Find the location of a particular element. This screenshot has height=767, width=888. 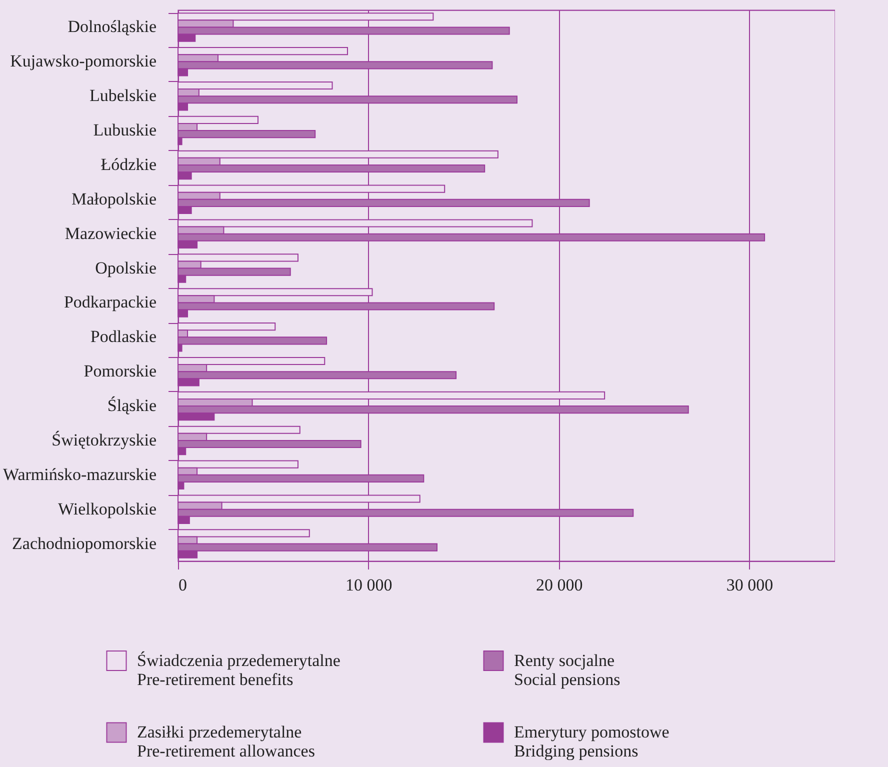

y-tick-label: Mazowieckie is located at coordinates (110, 233).